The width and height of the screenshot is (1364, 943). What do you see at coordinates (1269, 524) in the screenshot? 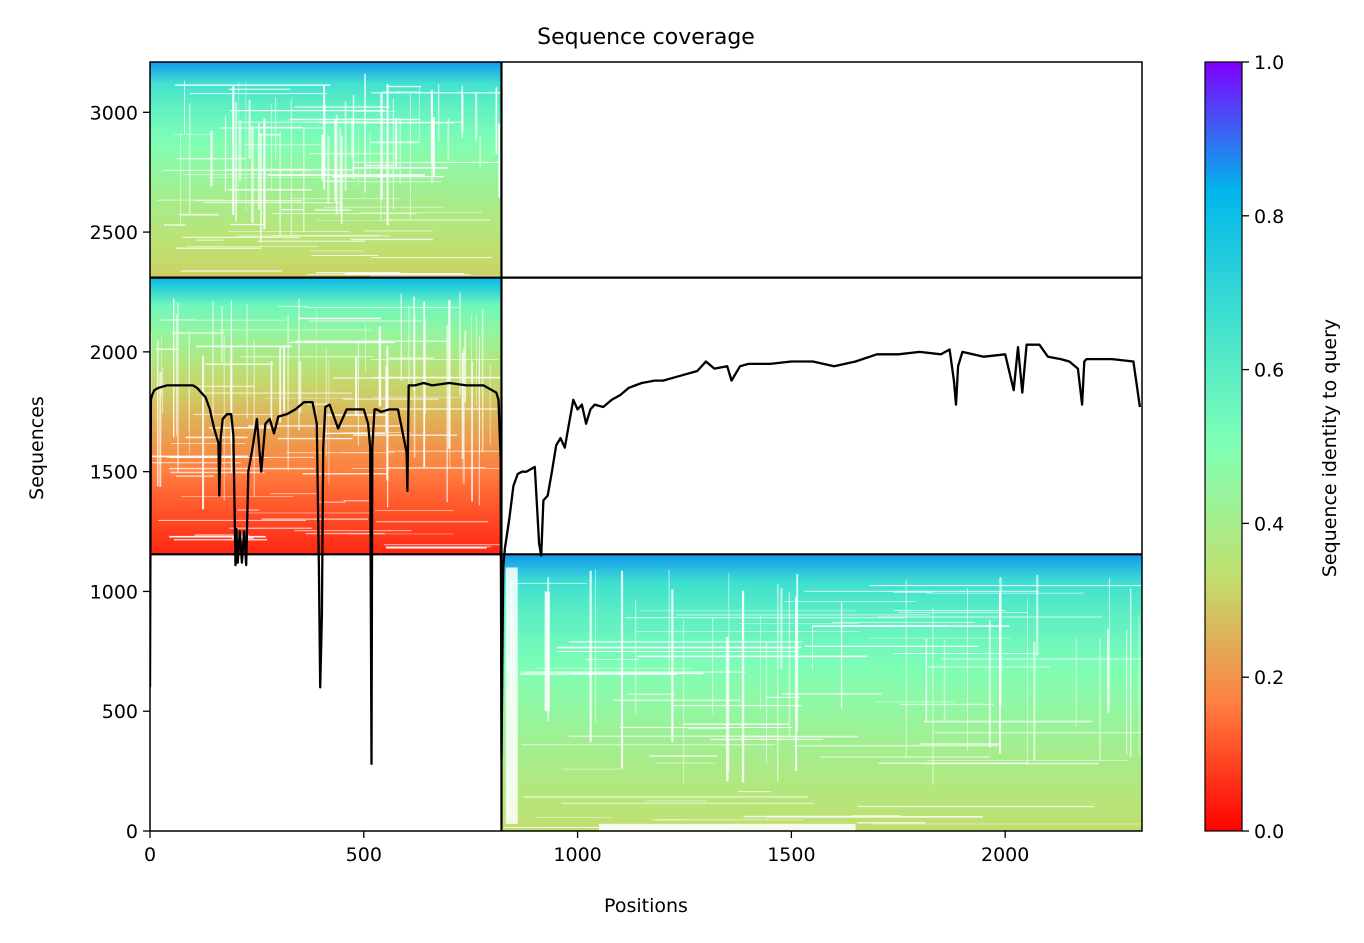
I see `colorbar-tick-label: 0.4` at bounding box center [1269, 524].